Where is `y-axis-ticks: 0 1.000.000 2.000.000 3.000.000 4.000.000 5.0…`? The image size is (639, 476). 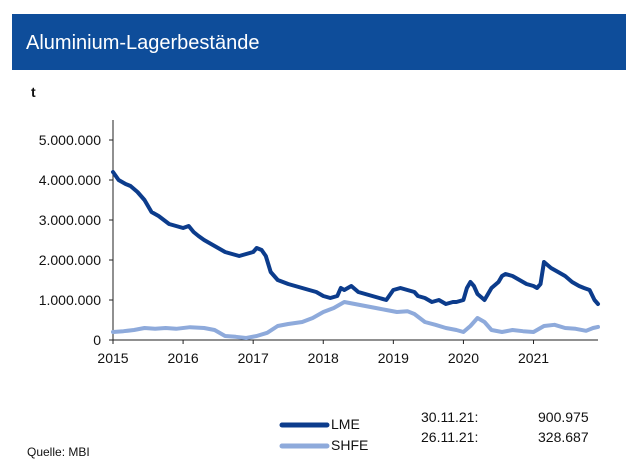
y-axis-ticks: 0 1.000.000 2.000.000 3.000.000 4.000.000 5.0… is located at coordinates (76, 240).